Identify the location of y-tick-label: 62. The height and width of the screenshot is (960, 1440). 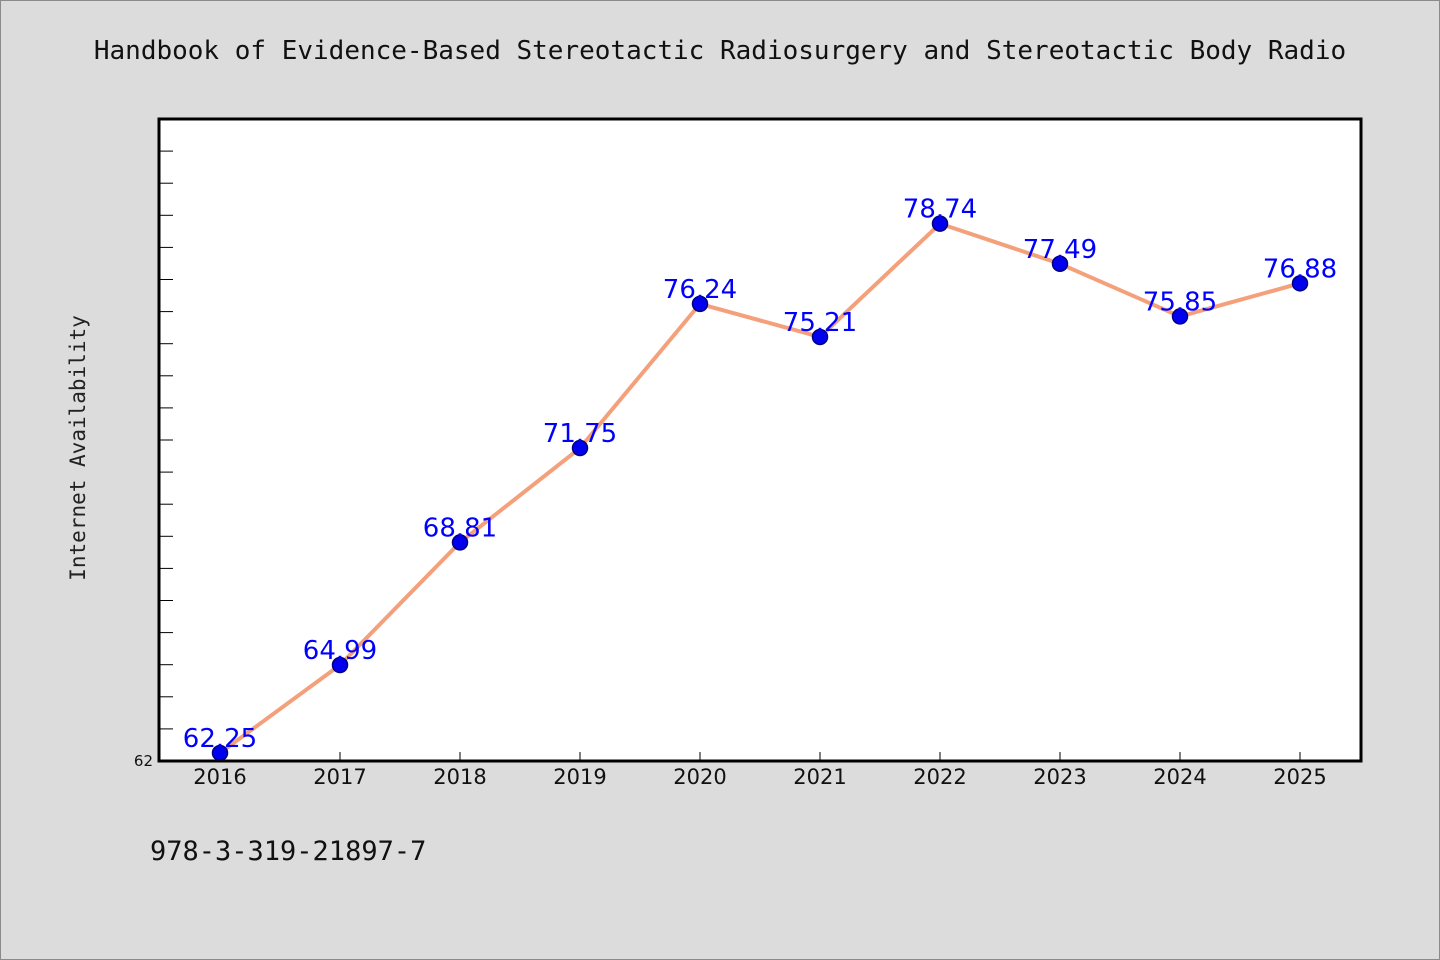
(143, 761).